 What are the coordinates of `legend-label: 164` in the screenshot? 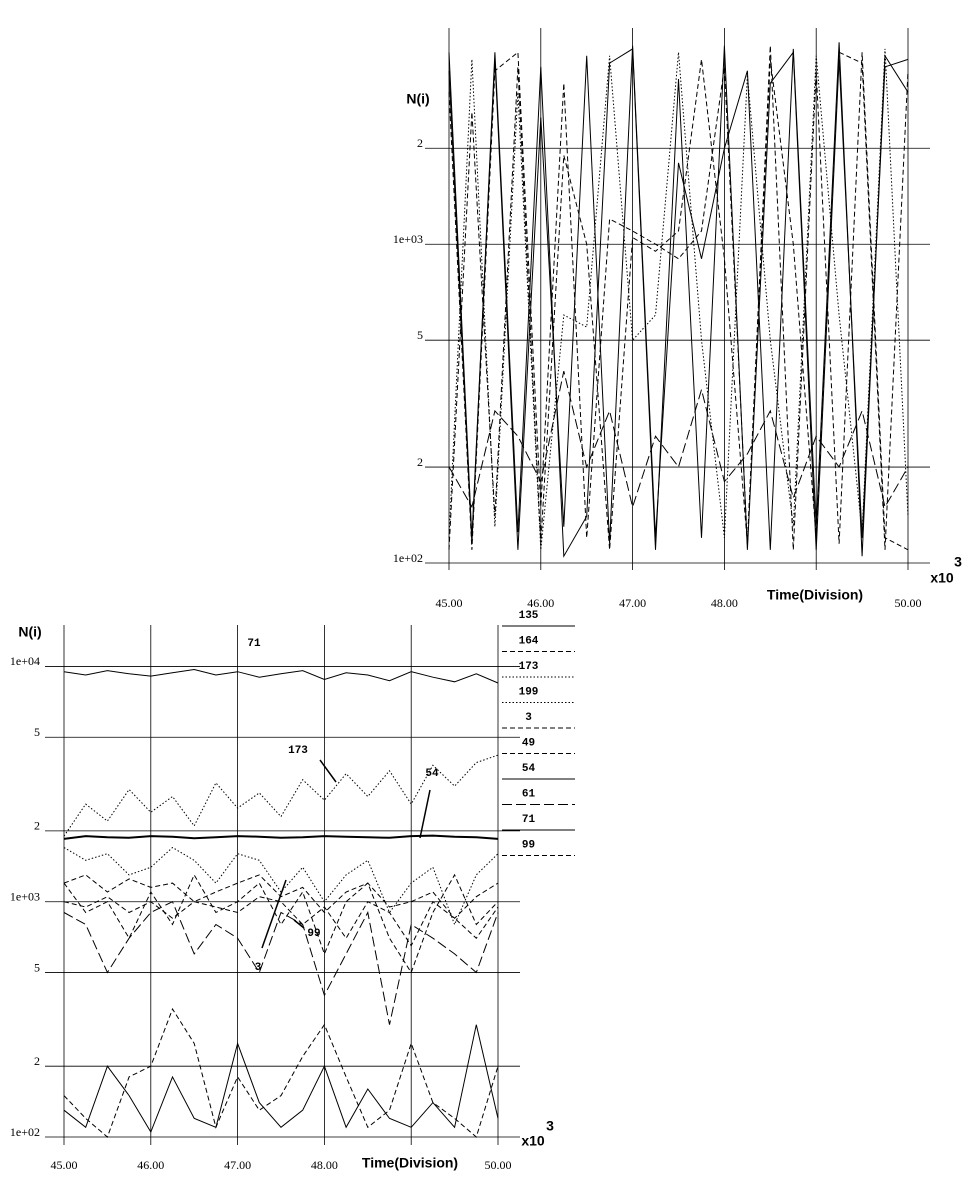 It's located at (529, 641).